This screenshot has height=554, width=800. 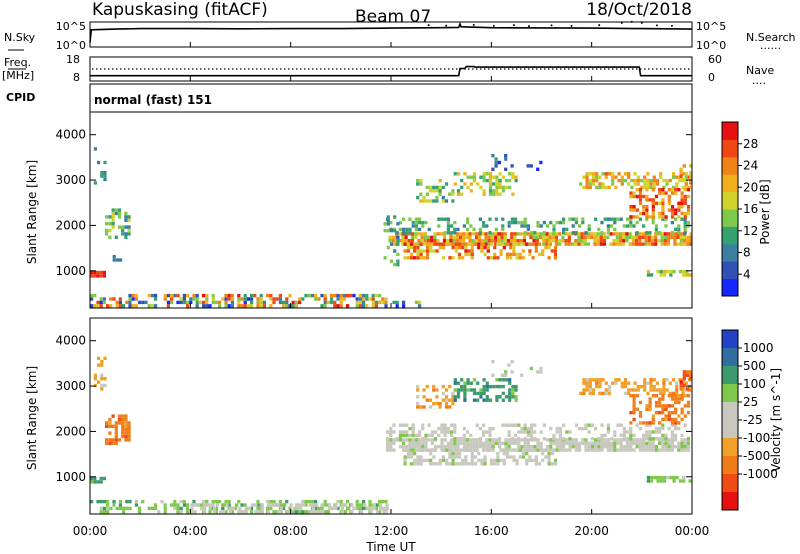 What do you see at coordinates (730, 483) in the screenshot?
I see `colorbar-swatch` at bounding box center [730, 483].